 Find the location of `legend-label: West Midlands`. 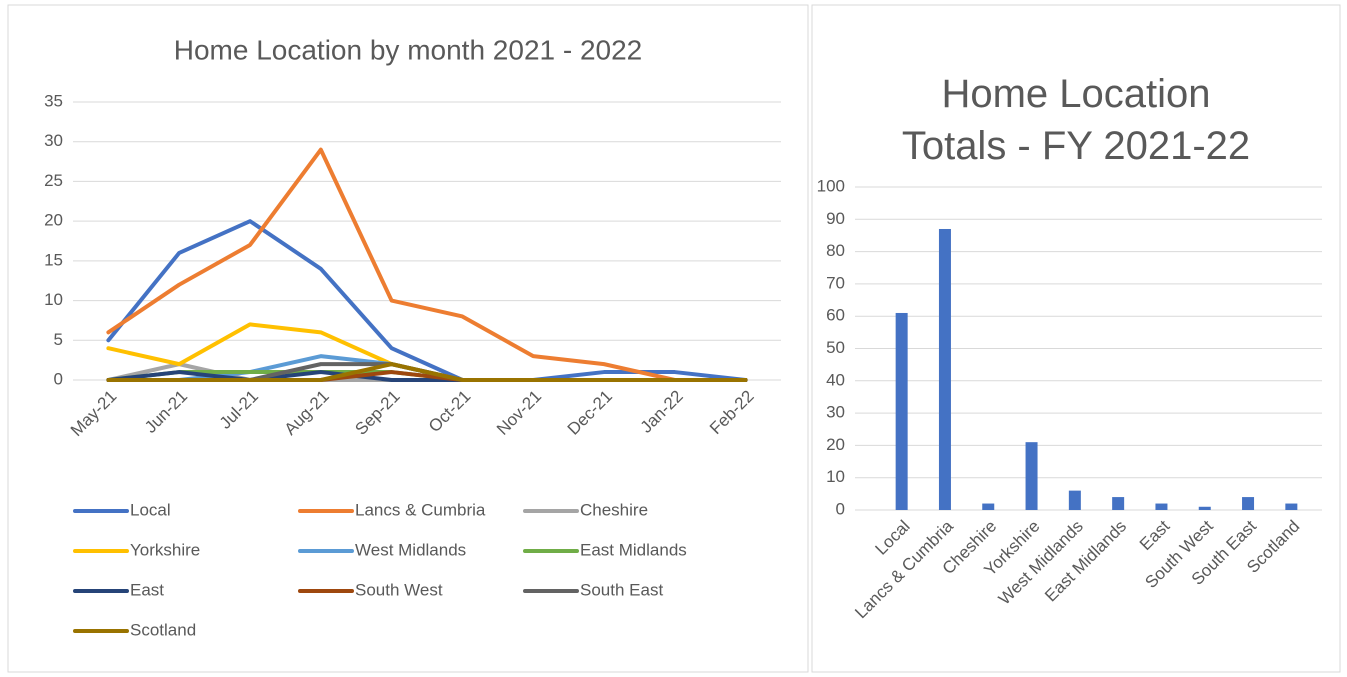

legend-label: West Midlands is located at coordinates (410, 549).